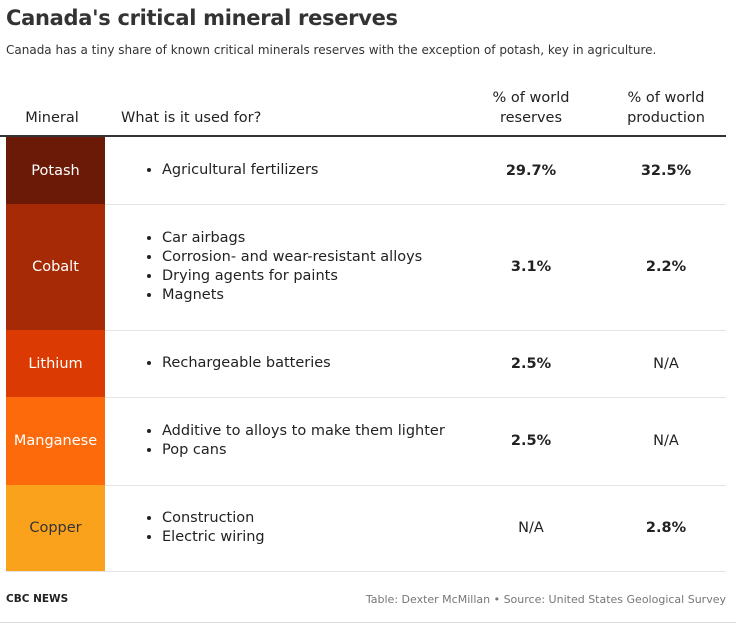  What do you see at coordinates (213, 537) in the screenshot?
I see `use-item: Electric wiring` at bounding box center [213, 537].